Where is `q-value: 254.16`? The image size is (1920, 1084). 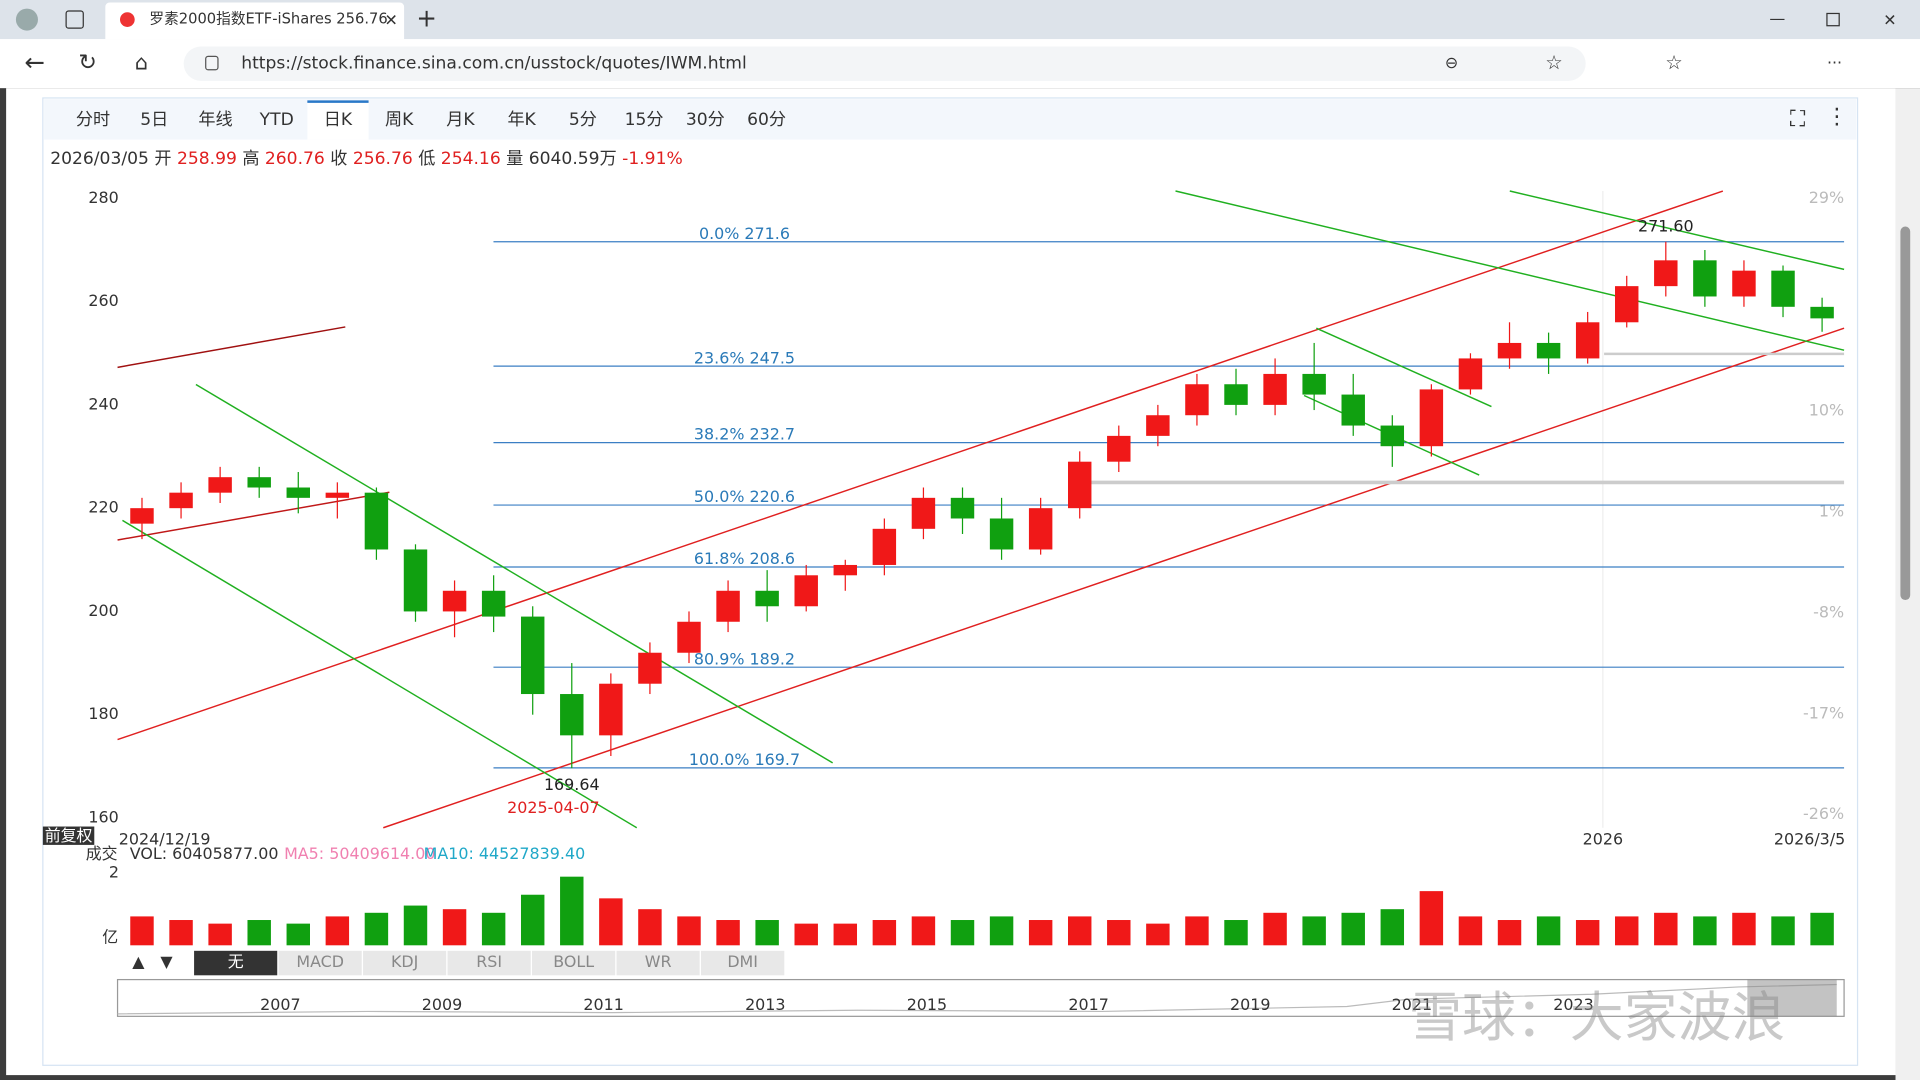
q-value: 254.16 is located at coordinates (471, 159).